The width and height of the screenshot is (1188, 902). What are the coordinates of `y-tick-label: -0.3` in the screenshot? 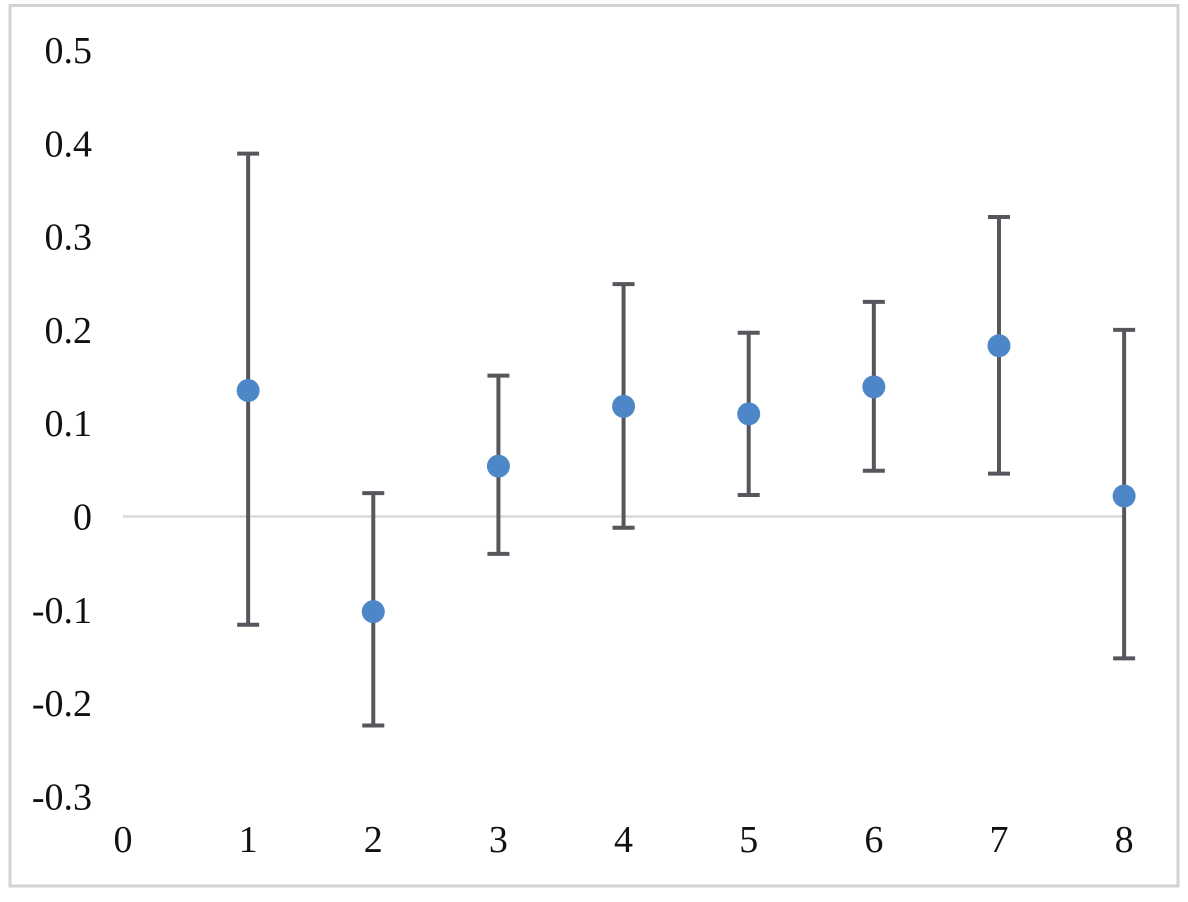 It's located at (62, 797).